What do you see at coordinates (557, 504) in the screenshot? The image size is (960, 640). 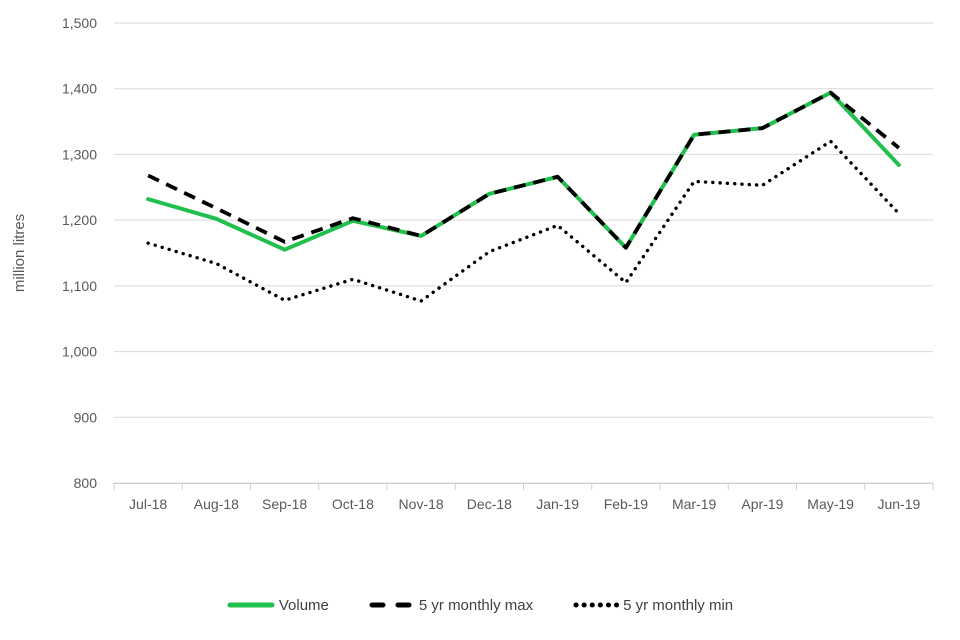 I see `x-tick-label: Jan-19` at bounding box center [557, 504].